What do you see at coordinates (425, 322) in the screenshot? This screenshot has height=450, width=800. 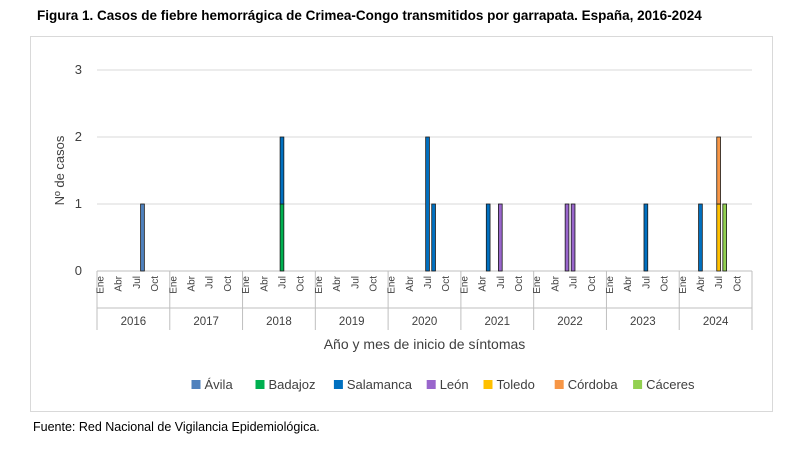 I see `x-year-label: 2020` at bounding box center [425, 322].